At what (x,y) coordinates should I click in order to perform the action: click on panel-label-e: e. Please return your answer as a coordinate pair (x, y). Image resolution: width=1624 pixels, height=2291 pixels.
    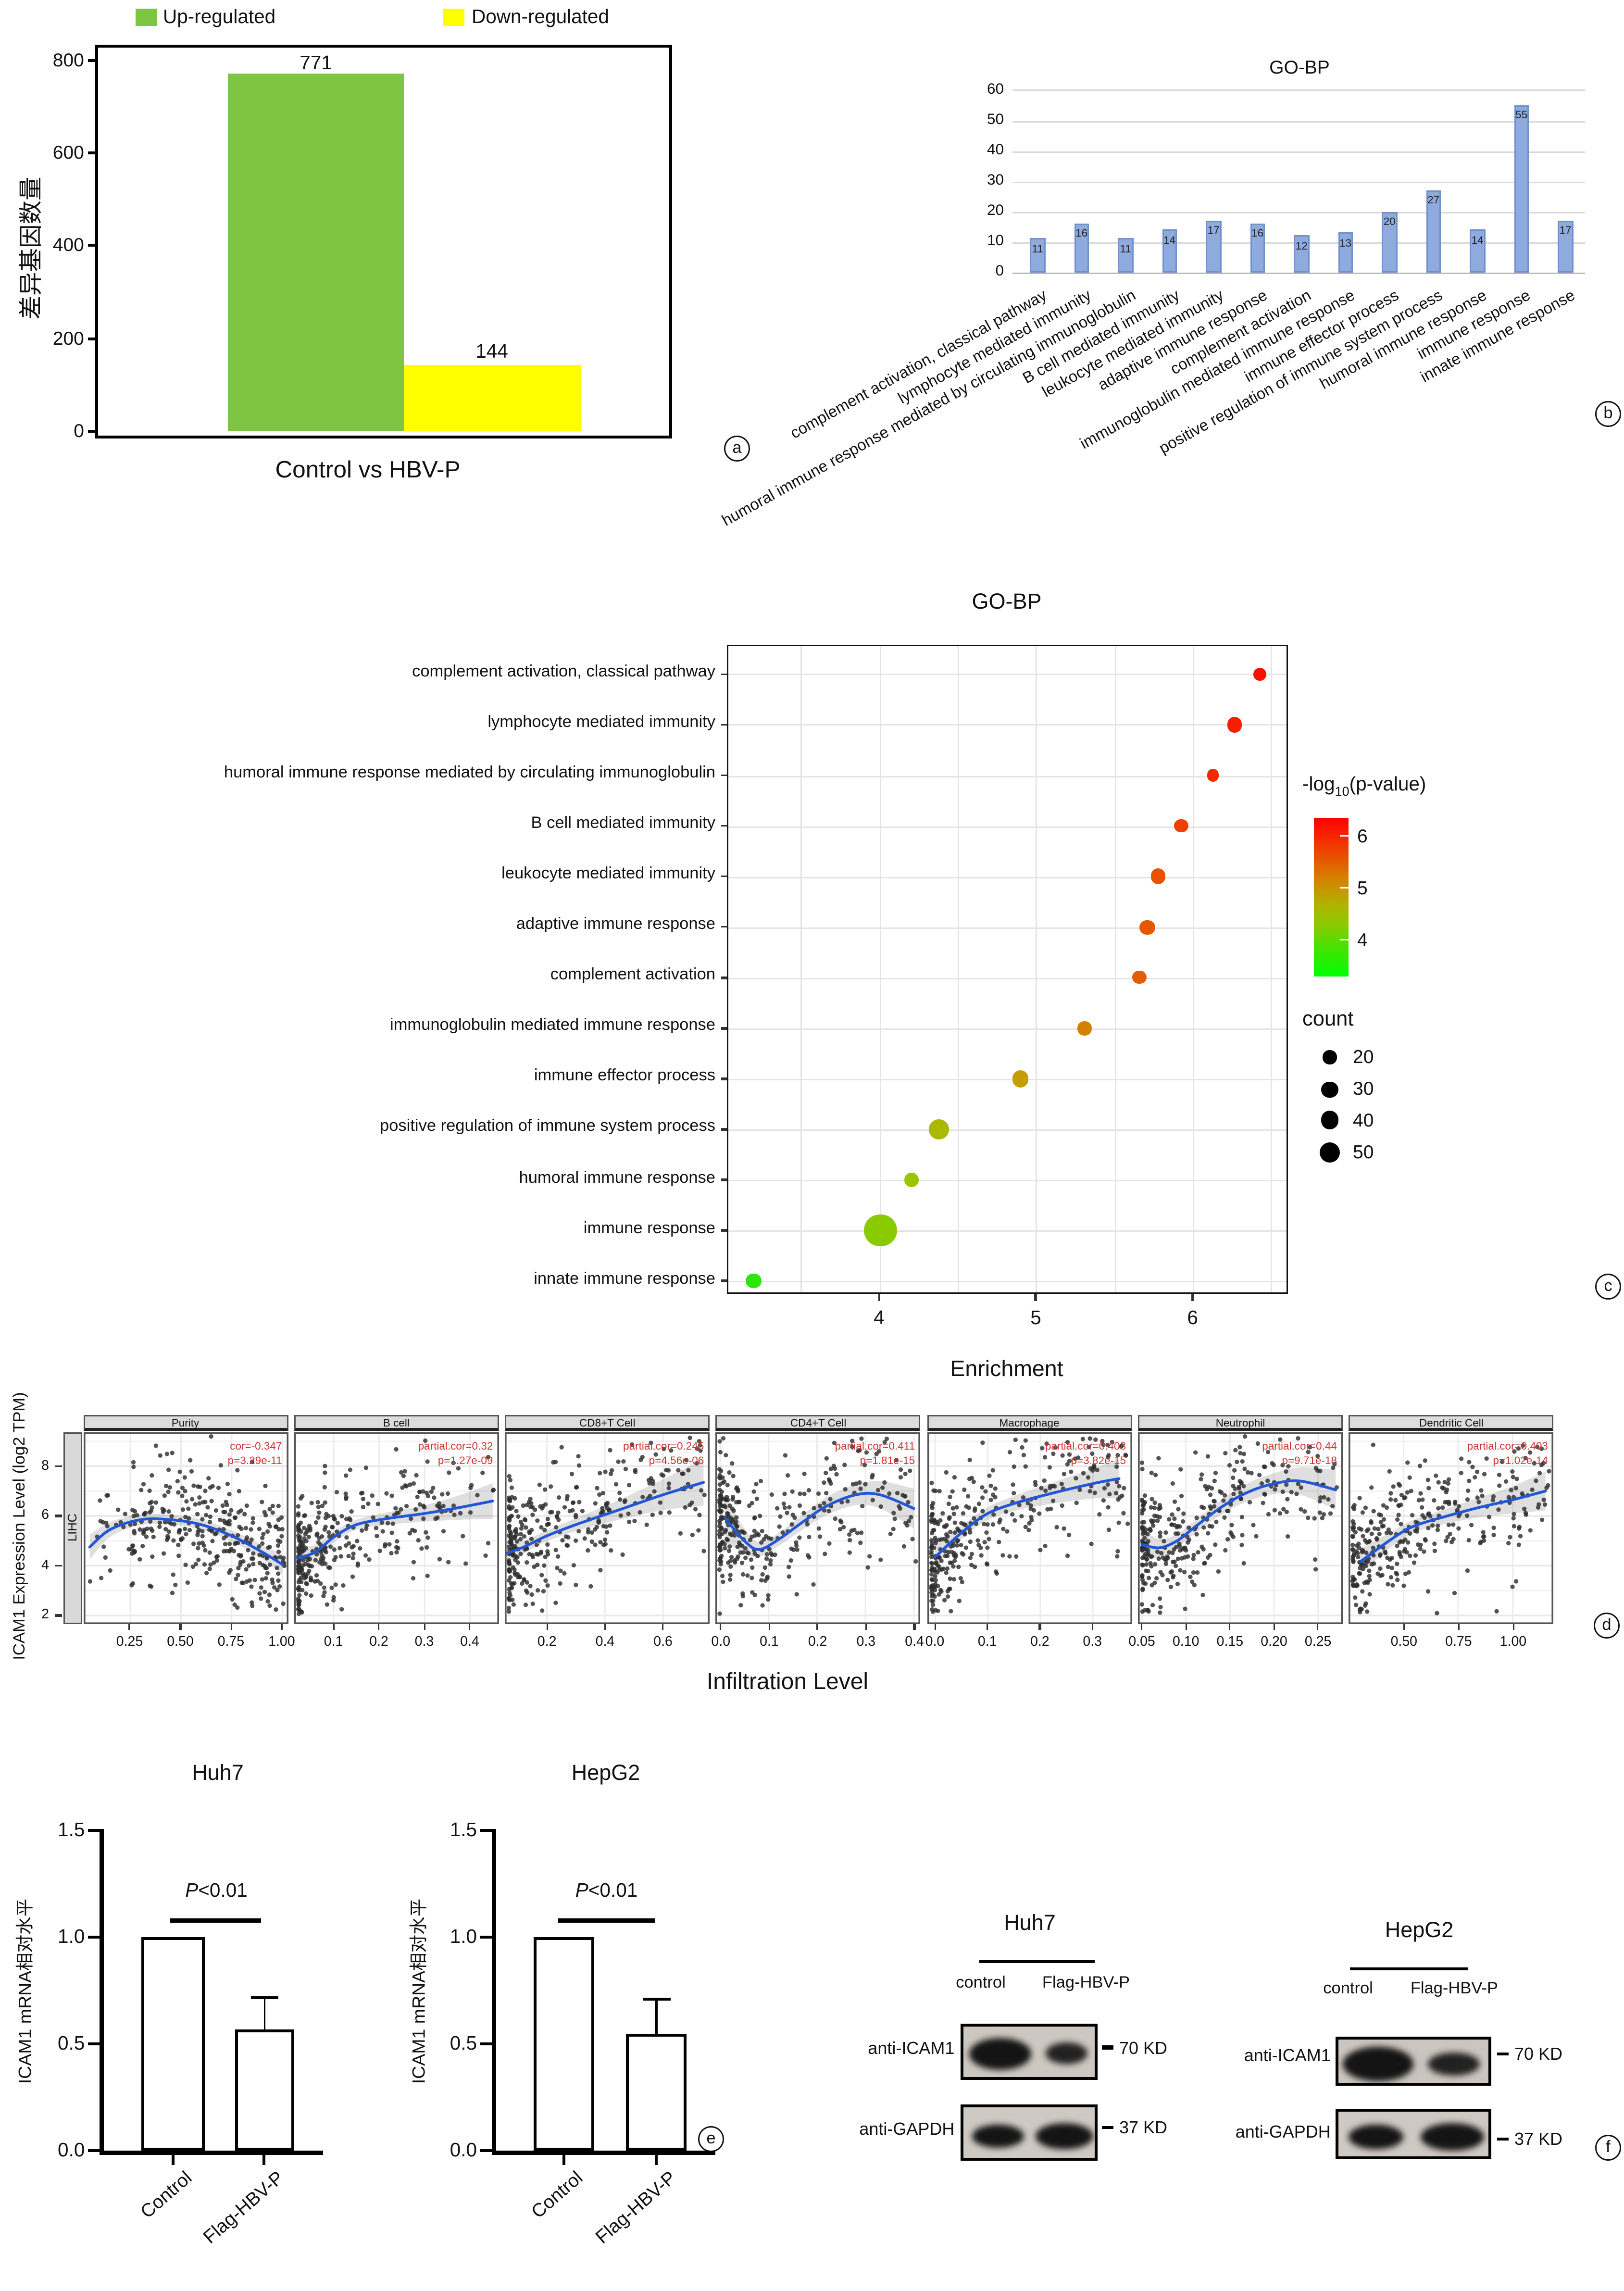
    Looking at the image, I should click on (711, 2139).